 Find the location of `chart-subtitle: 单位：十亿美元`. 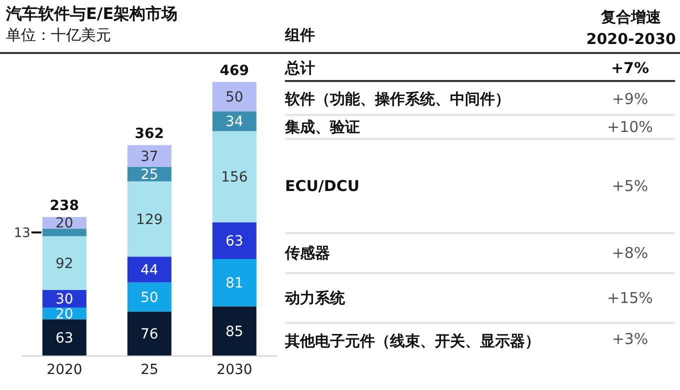

chart-subtitle: 单位：十亿美元 is located at coordinates (58, 35).